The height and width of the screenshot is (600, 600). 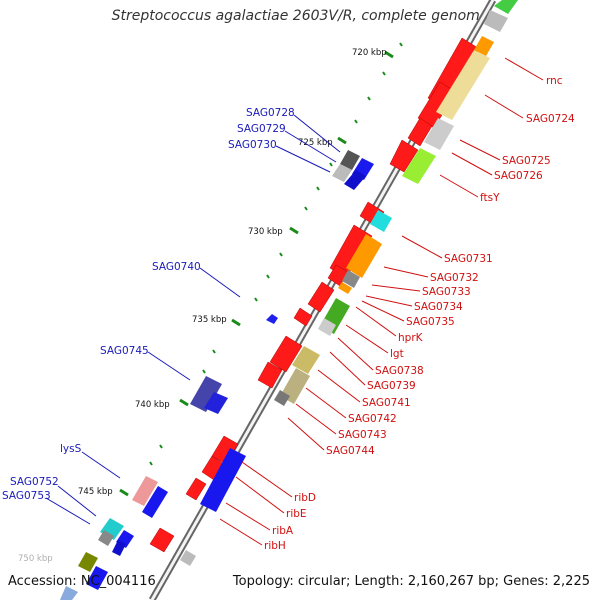 I want to click on gene-label: SAG0735, so click(x=430, y=322).